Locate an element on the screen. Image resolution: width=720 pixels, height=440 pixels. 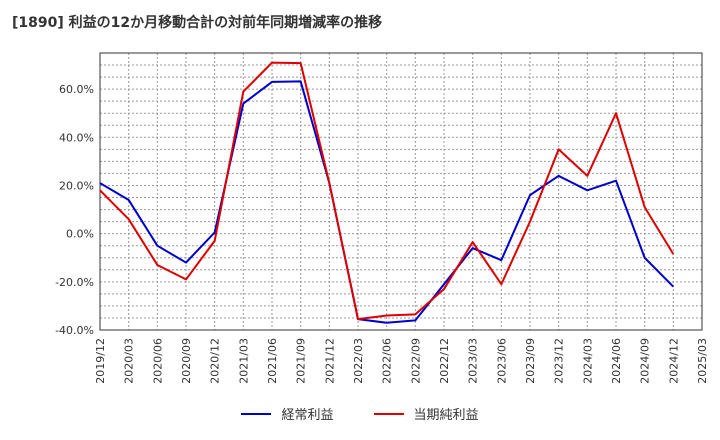
legend-item-keijo: 経常利益 is located at coordinates (287, 413).